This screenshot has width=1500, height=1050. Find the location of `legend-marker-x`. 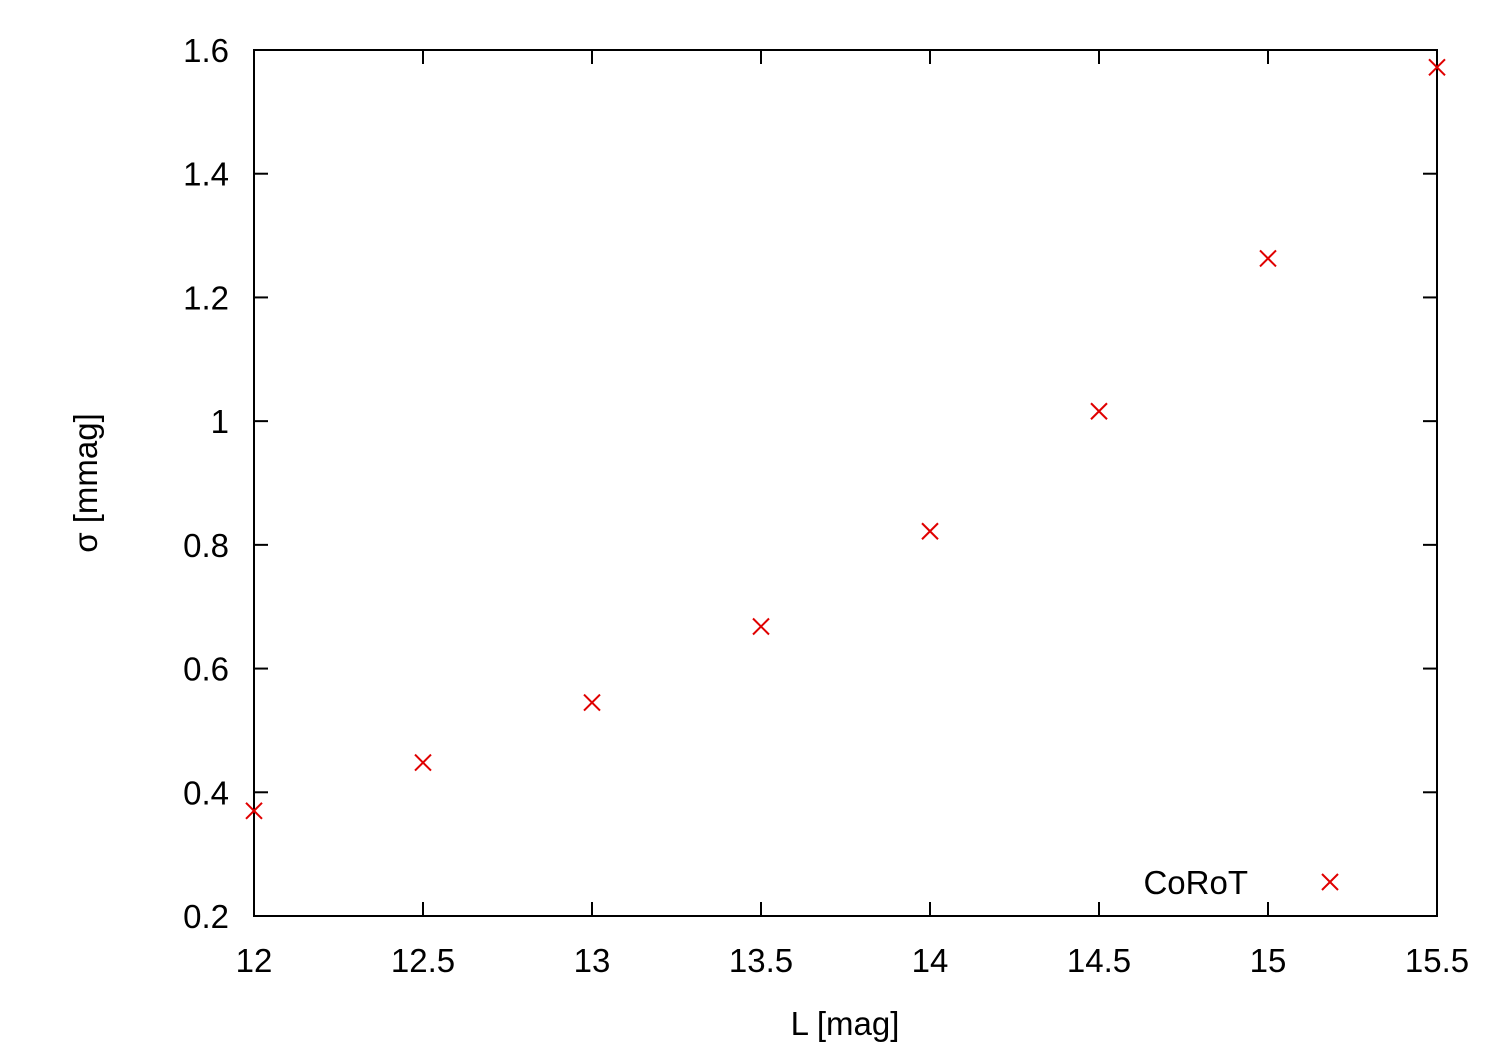

legend-marker-x is located at coordinates (1330, 882).